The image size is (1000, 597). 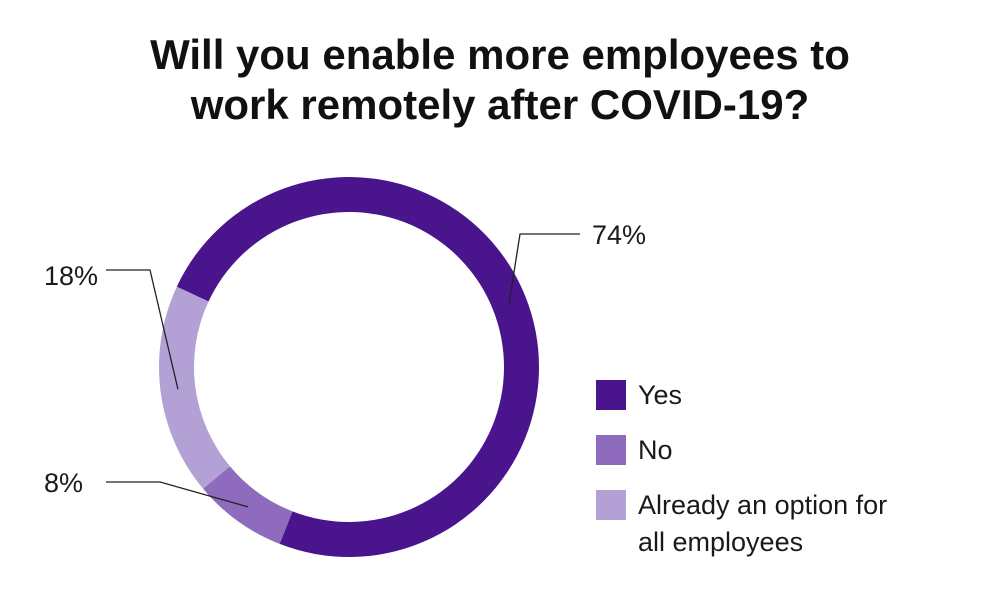 What do you see at coordinates (611, 450) in the screenshot?
I see `legend-swatch-no` at bounding box center [611, 450].